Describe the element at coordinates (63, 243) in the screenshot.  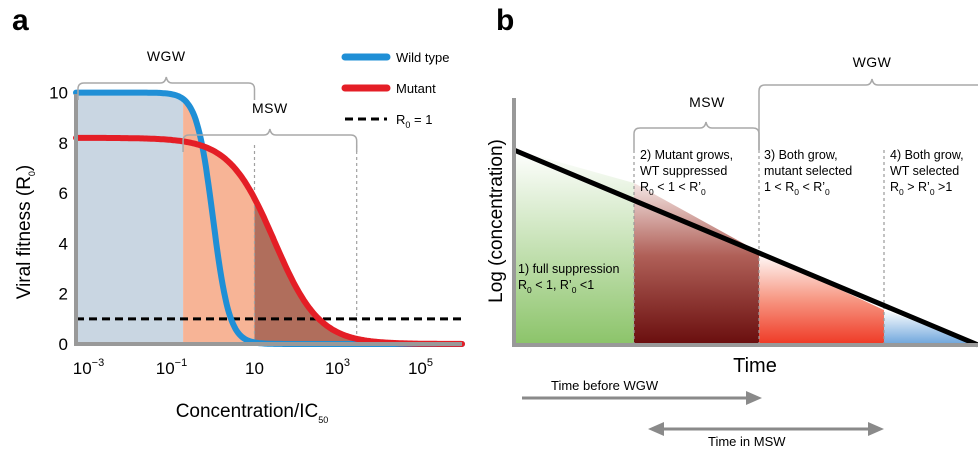
I see `y-tick-label: 4` at that location.